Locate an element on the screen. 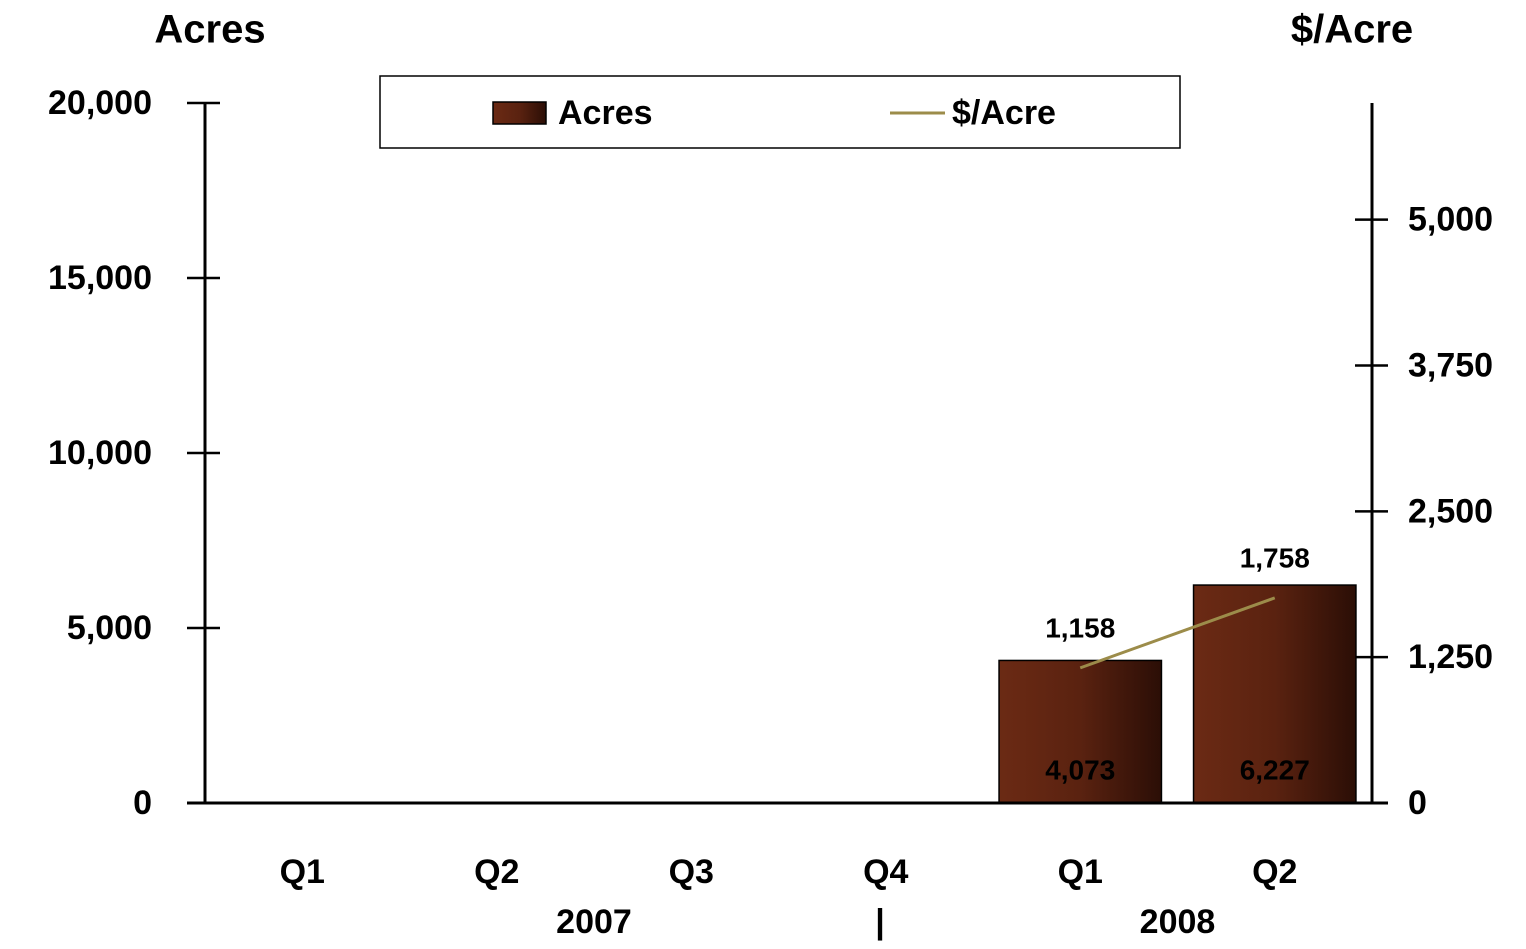 The height and width of the screenshot is (949, 1526). y-tick-label: 0 is located at coordinates (142, 803).